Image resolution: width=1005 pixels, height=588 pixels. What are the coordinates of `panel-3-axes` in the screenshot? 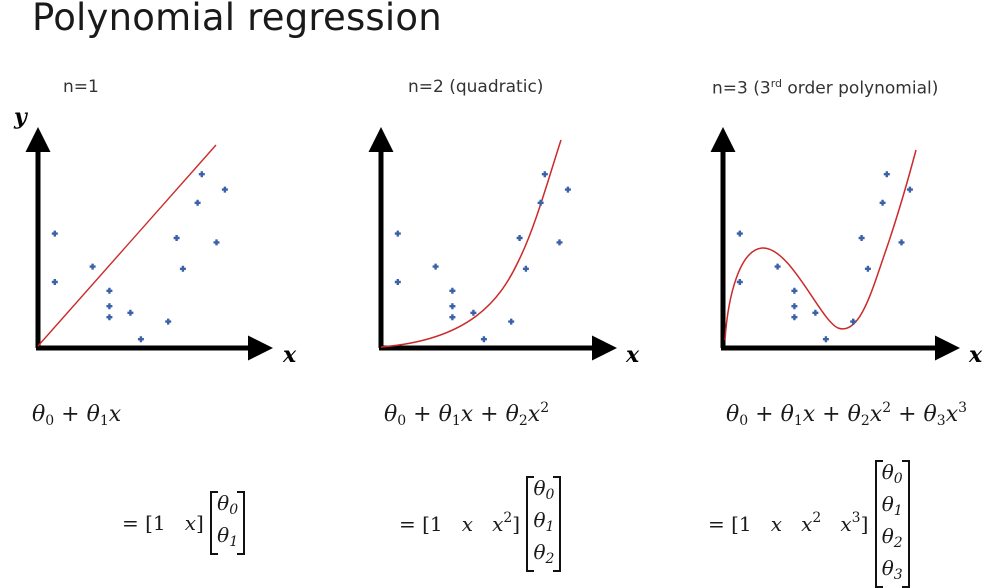 It's located at (835, 244).